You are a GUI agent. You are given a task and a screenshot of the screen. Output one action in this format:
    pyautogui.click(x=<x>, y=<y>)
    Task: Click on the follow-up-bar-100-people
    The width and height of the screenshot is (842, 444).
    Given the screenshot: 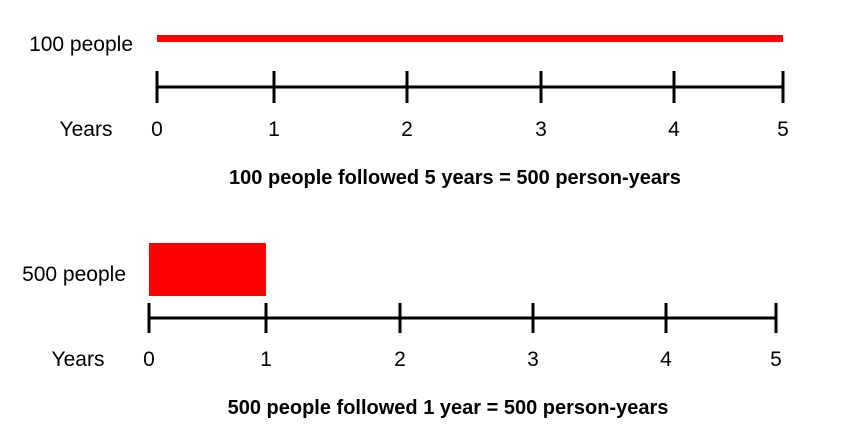 What is the action you would take?
    pyautogui.click(x=470, y=38)
    